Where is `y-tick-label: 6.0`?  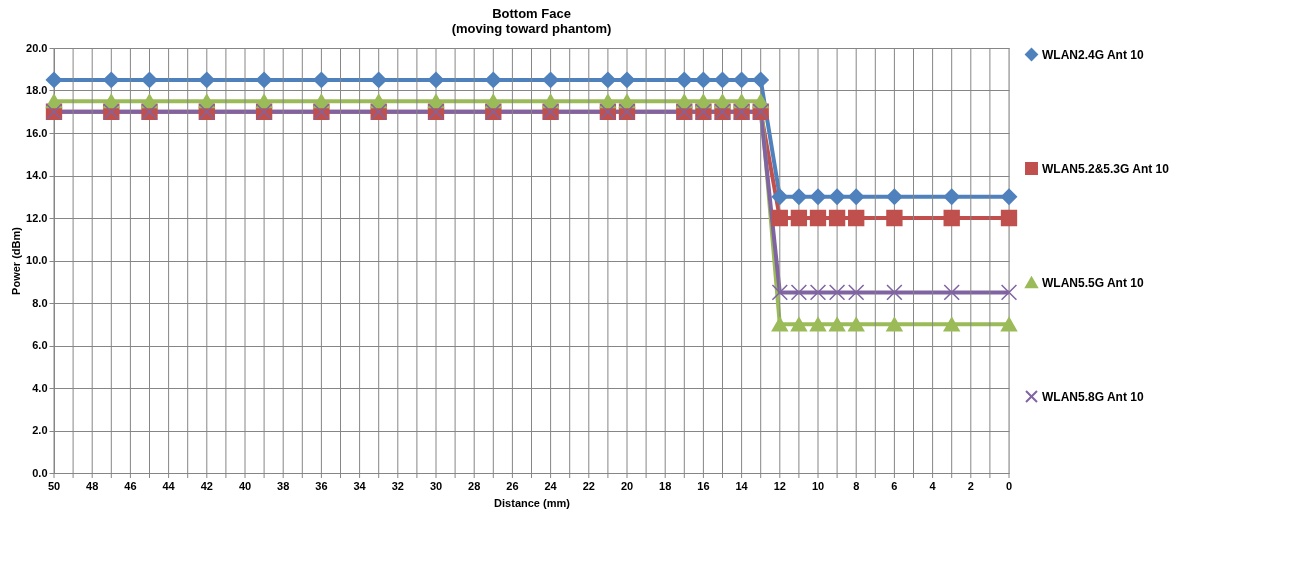 y-tick-label: 6.0 is located at coordinates (40, 345).